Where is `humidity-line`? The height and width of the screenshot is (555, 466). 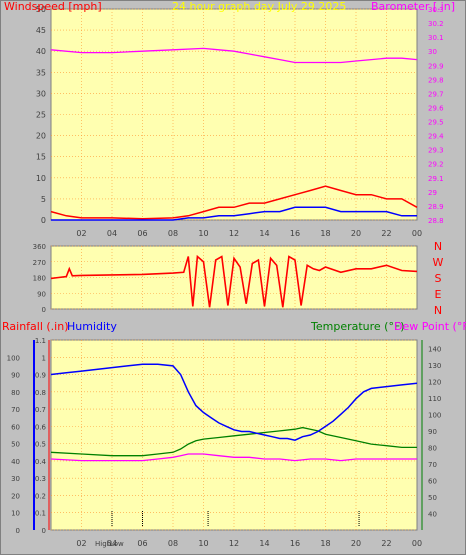
humidity-line is located at coordinates (234, 402).